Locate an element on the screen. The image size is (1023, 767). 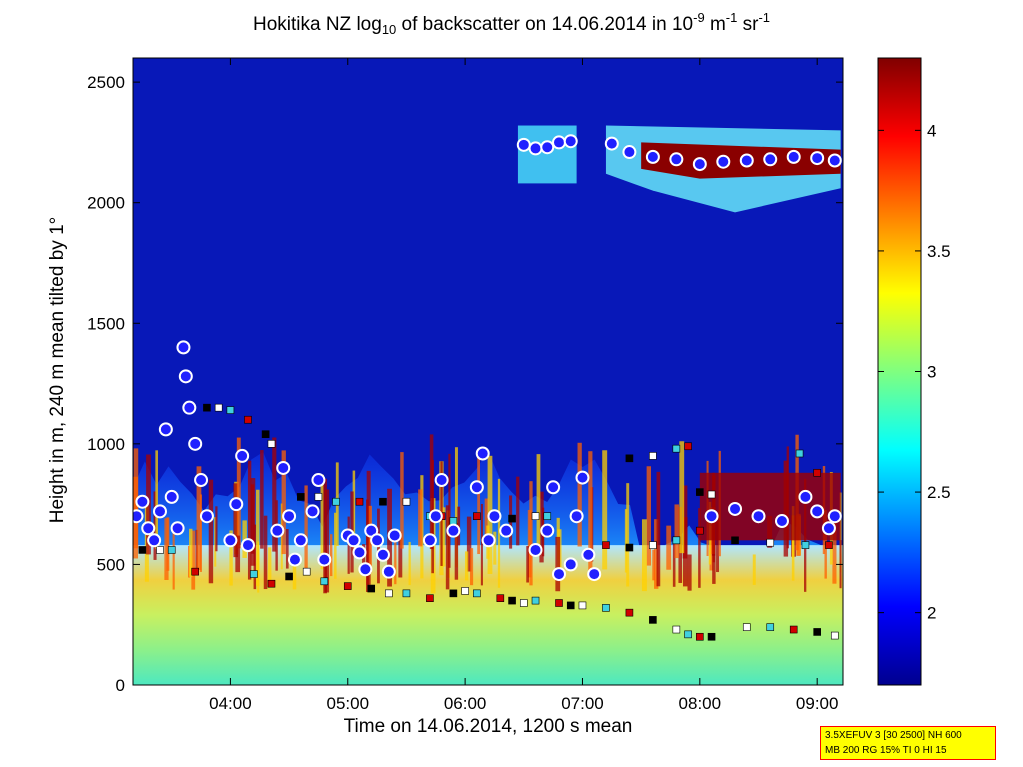
x-tick-label: 06:00 is located at coordinates (465, 703).